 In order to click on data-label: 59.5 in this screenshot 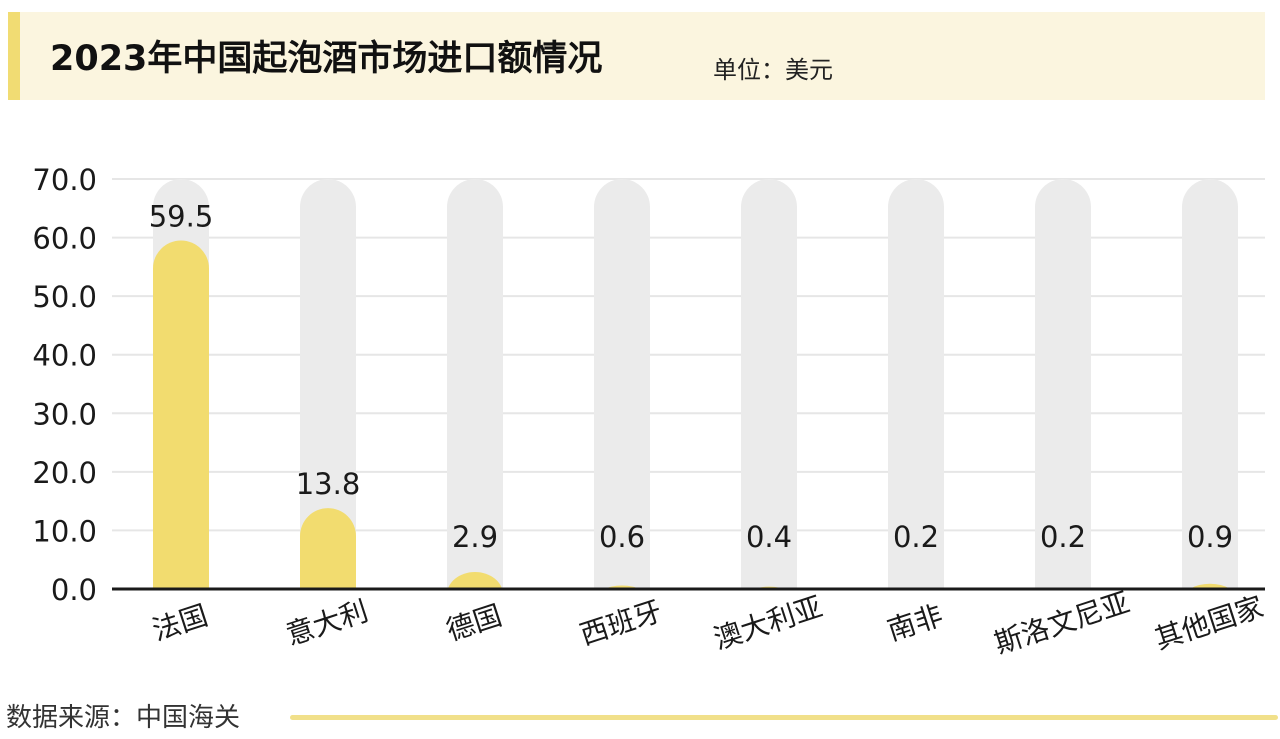, I will do `click(181, 217)`.